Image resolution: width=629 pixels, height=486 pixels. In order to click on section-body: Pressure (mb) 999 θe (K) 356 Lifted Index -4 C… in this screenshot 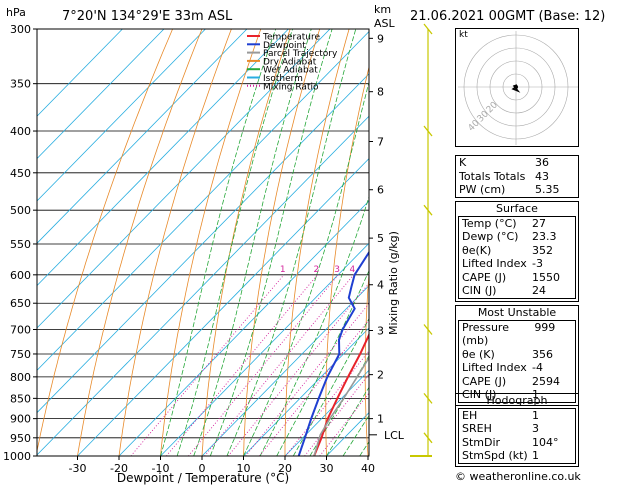, I will do `click(517, 361)`.